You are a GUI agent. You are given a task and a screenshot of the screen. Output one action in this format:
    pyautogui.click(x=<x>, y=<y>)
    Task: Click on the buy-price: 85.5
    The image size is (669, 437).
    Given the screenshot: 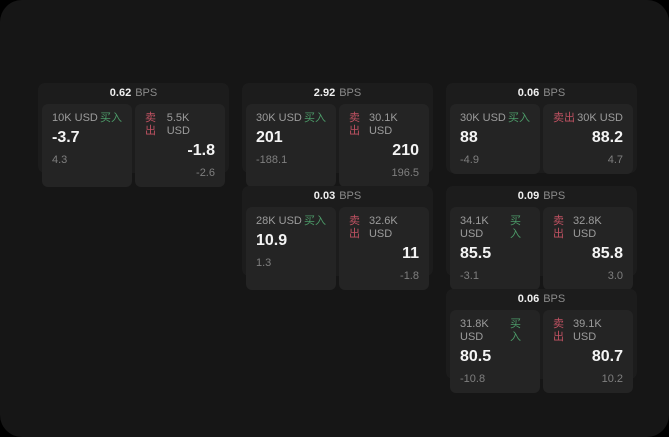 What is the action you would take?
    pyautogui.click(x=476, y=253)
    